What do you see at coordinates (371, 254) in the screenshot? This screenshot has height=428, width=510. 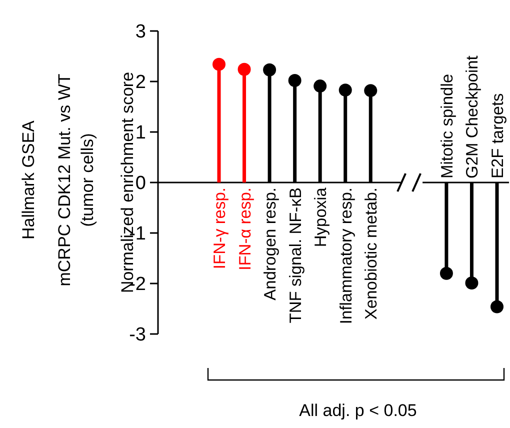 I see `x-tick-label: Xenobiotic metab.` at bounding box center [371, 254].